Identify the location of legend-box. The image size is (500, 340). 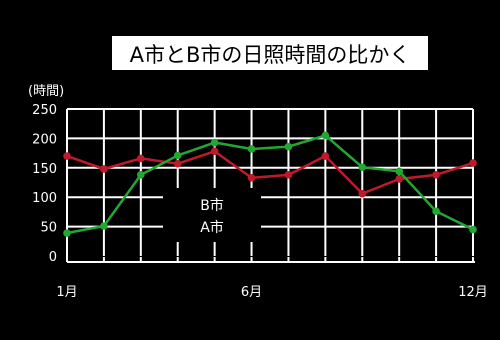
(212, 215).